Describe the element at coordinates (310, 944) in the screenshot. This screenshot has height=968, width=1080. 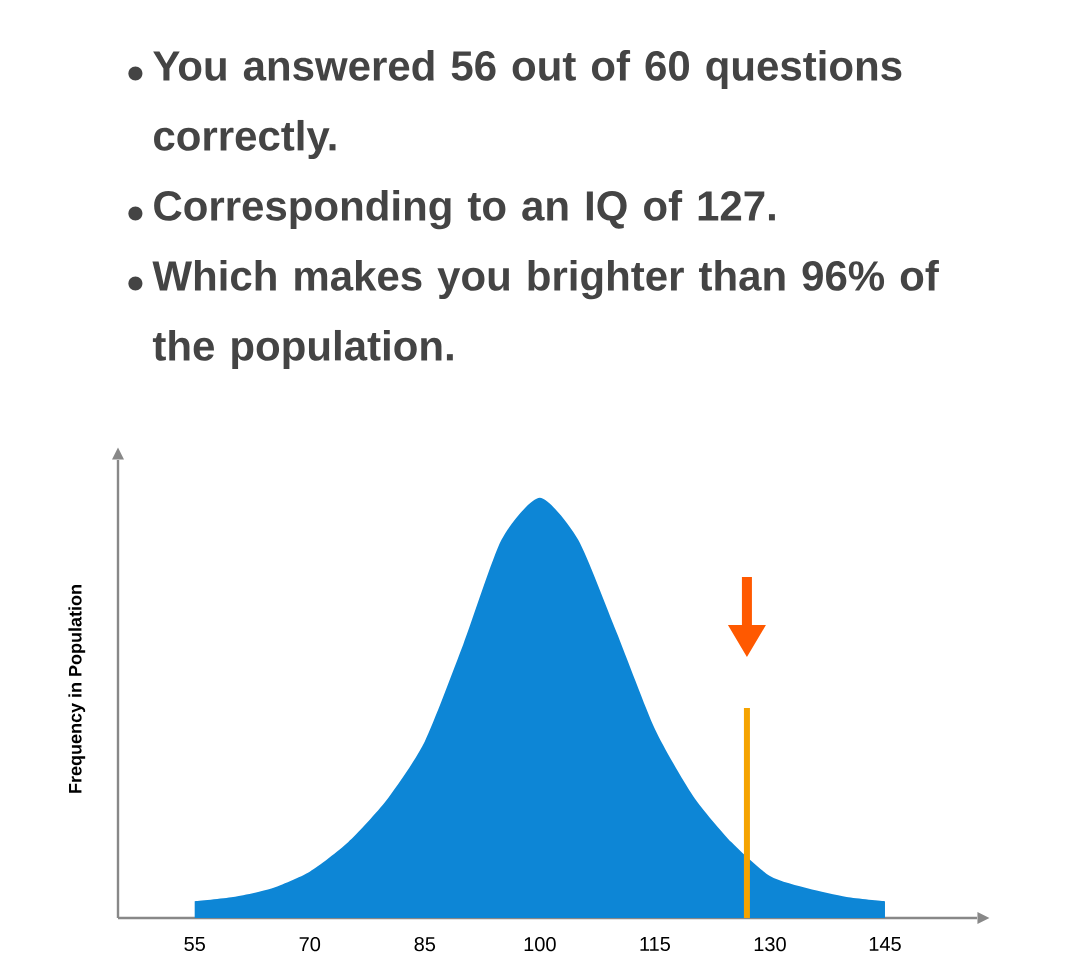
I see `x-tick-label: 70` at that location.